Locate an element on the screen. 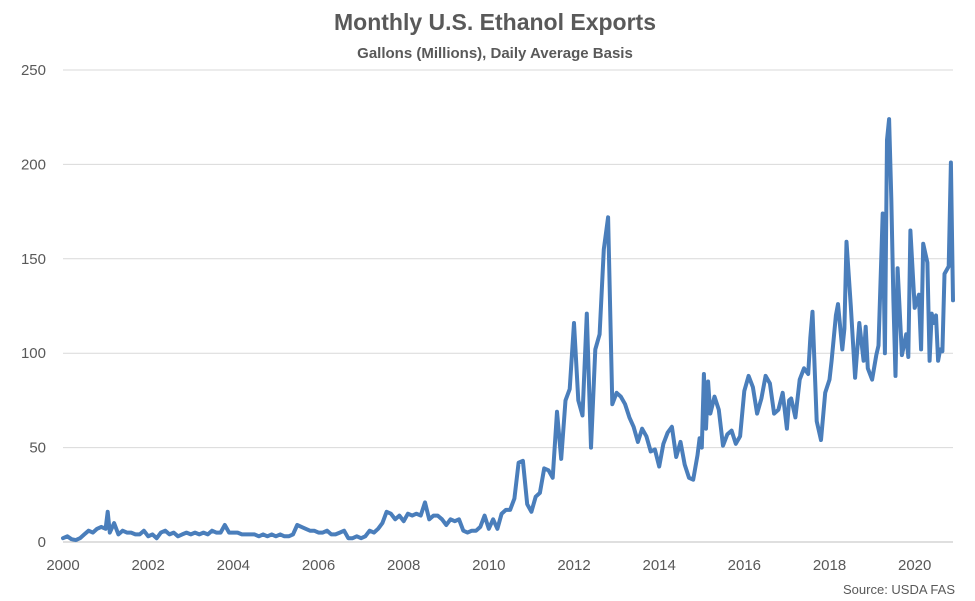  x-tick-label: 2004 is located at coordinates (233, 565).